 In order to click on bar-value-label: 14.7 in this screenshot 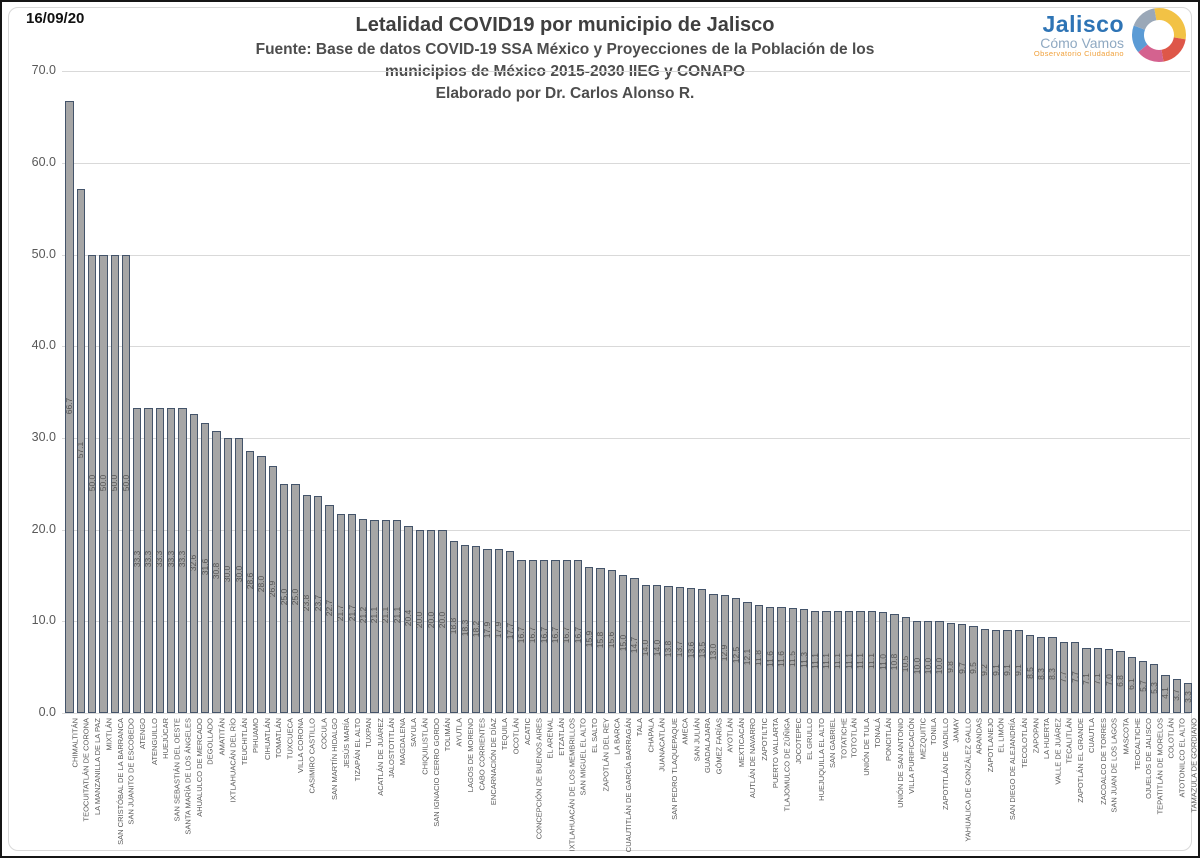, I will do `click(634, 644)`.